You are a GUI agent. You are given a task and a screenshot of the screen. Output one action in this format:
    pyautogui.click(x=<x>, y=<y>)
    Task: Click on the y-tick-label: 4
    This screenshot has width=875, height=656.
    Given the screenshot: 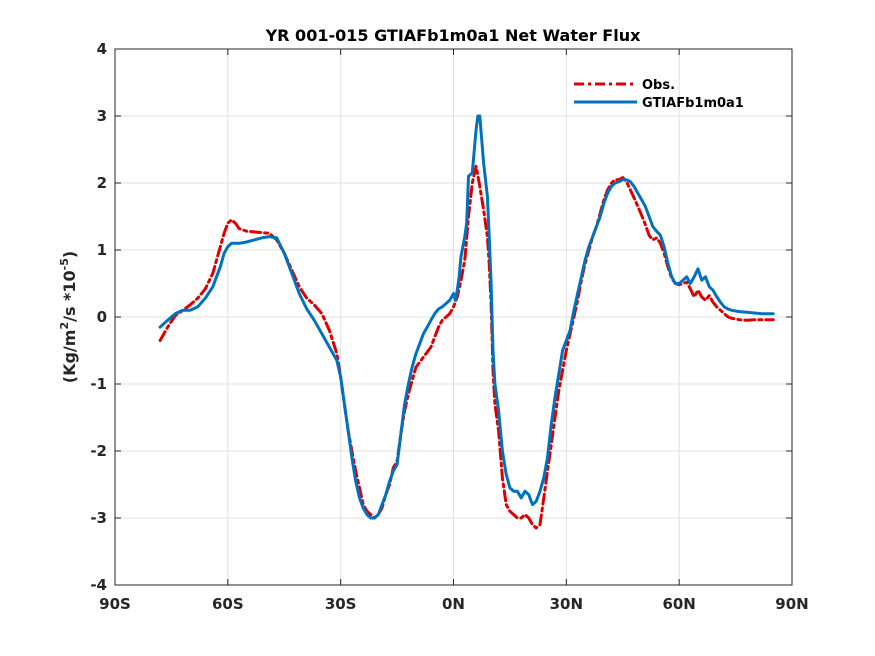 What is the action you would take?
    pyautogui.click(x=102, y=49)
    